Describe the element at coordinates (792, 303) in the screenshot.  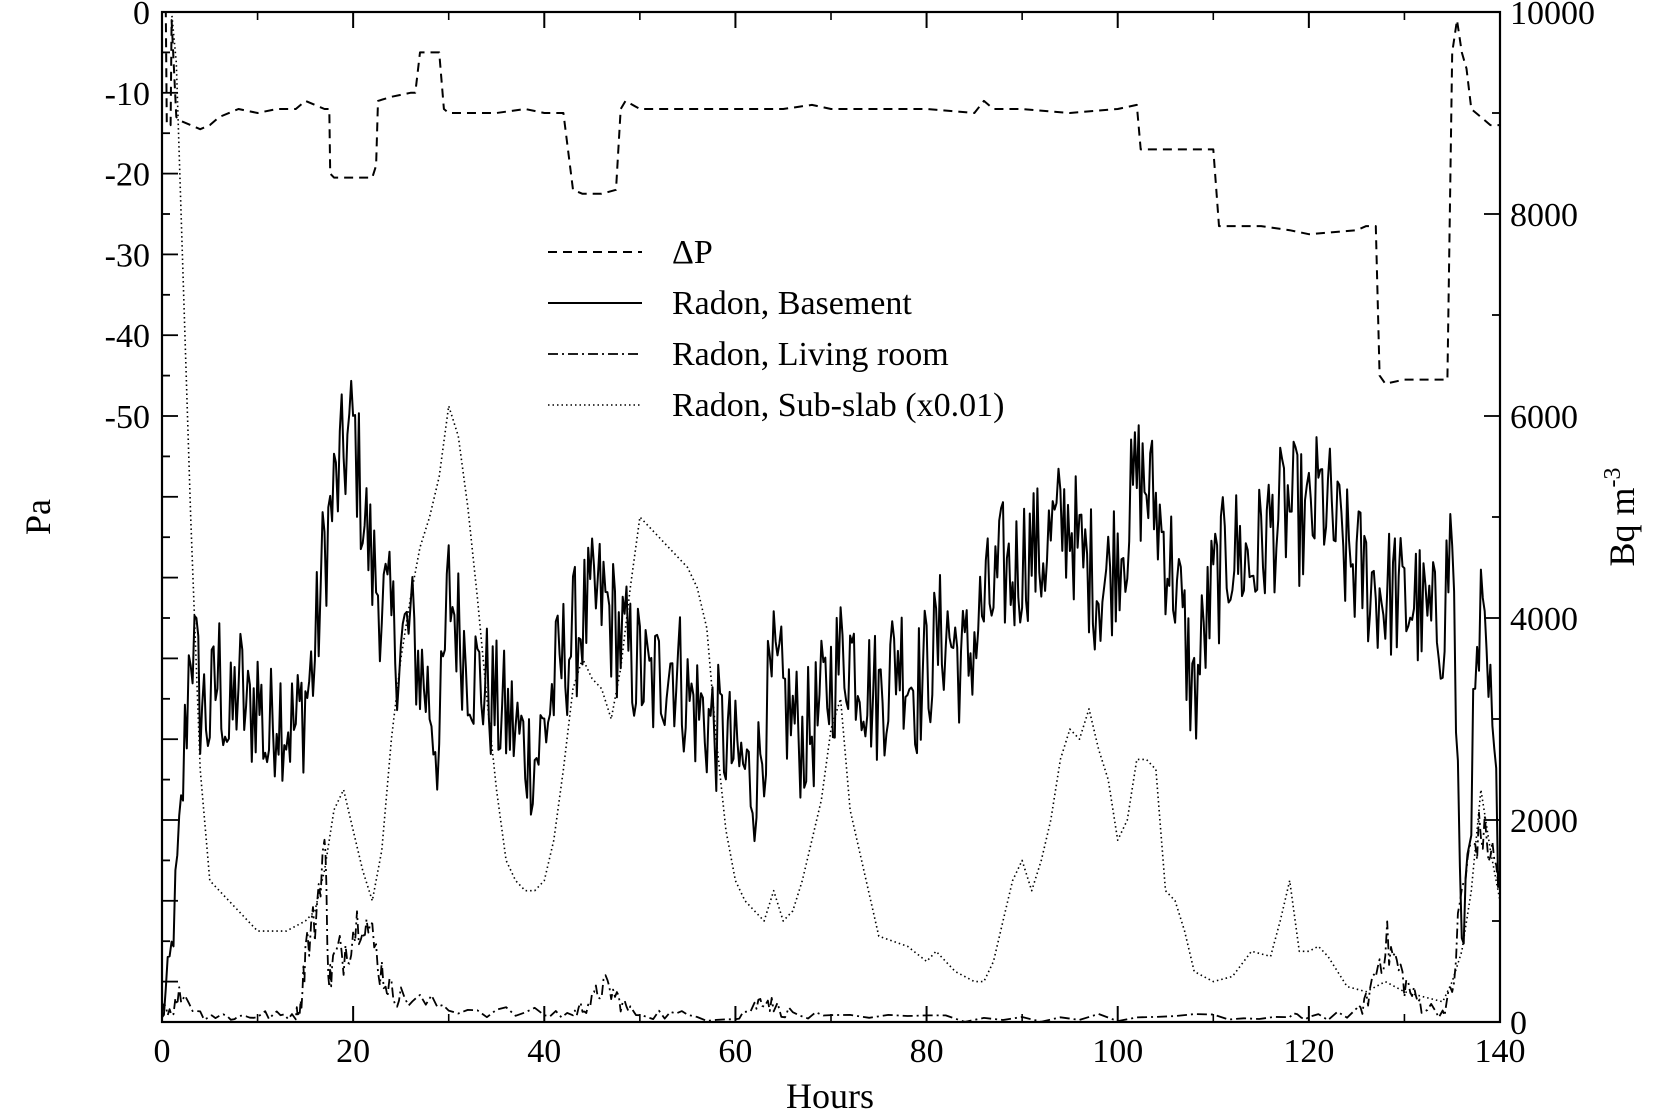
I see `legend-label-1: Radon, Basement` at that location.